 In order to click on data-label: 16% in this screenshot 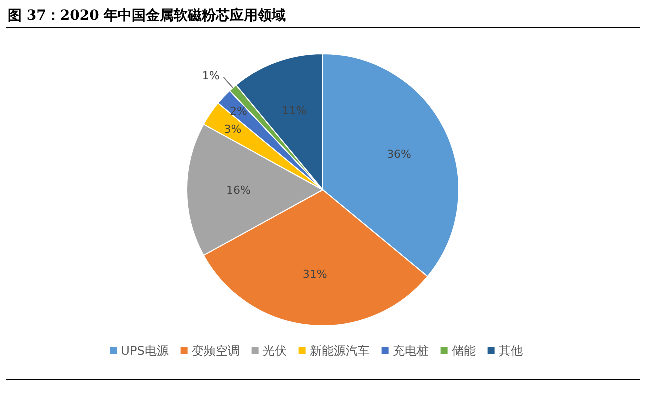, I will do `click(238, 190)`.